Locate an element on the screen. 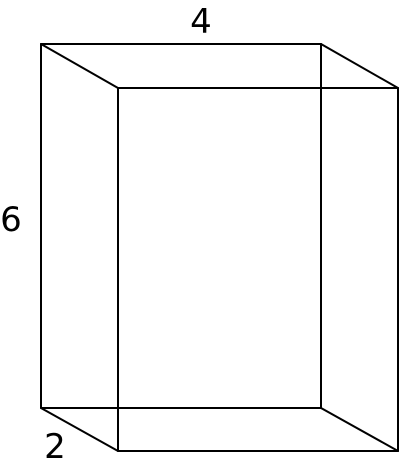  width-label: 4 is located at coordinates (201, 22).